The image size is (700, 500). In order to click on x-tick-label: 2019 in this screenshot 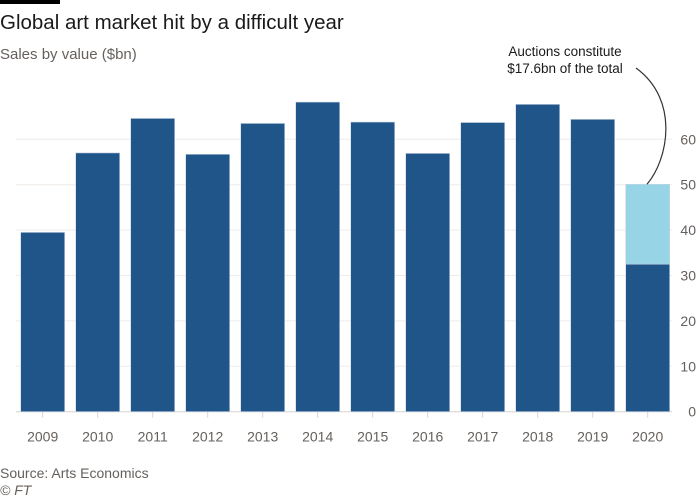, I will do `click(592, 437)`.